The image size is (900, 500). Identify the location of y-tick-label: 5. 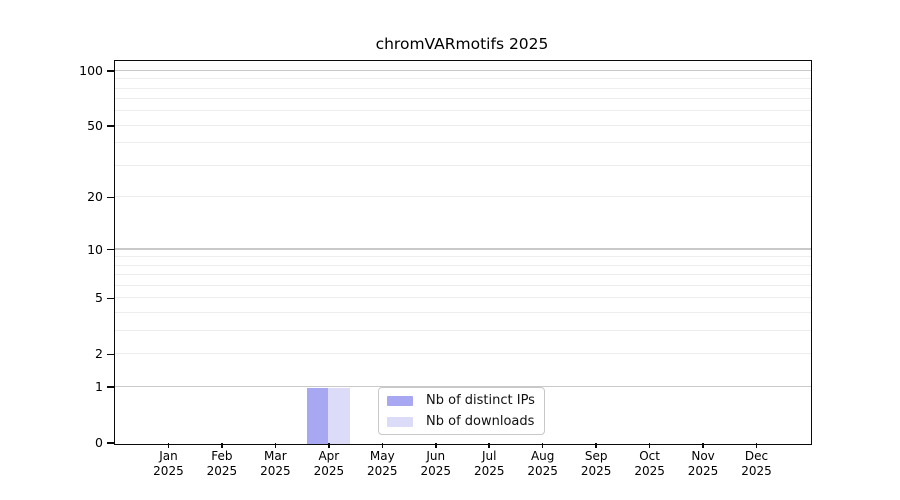
(99, 298).